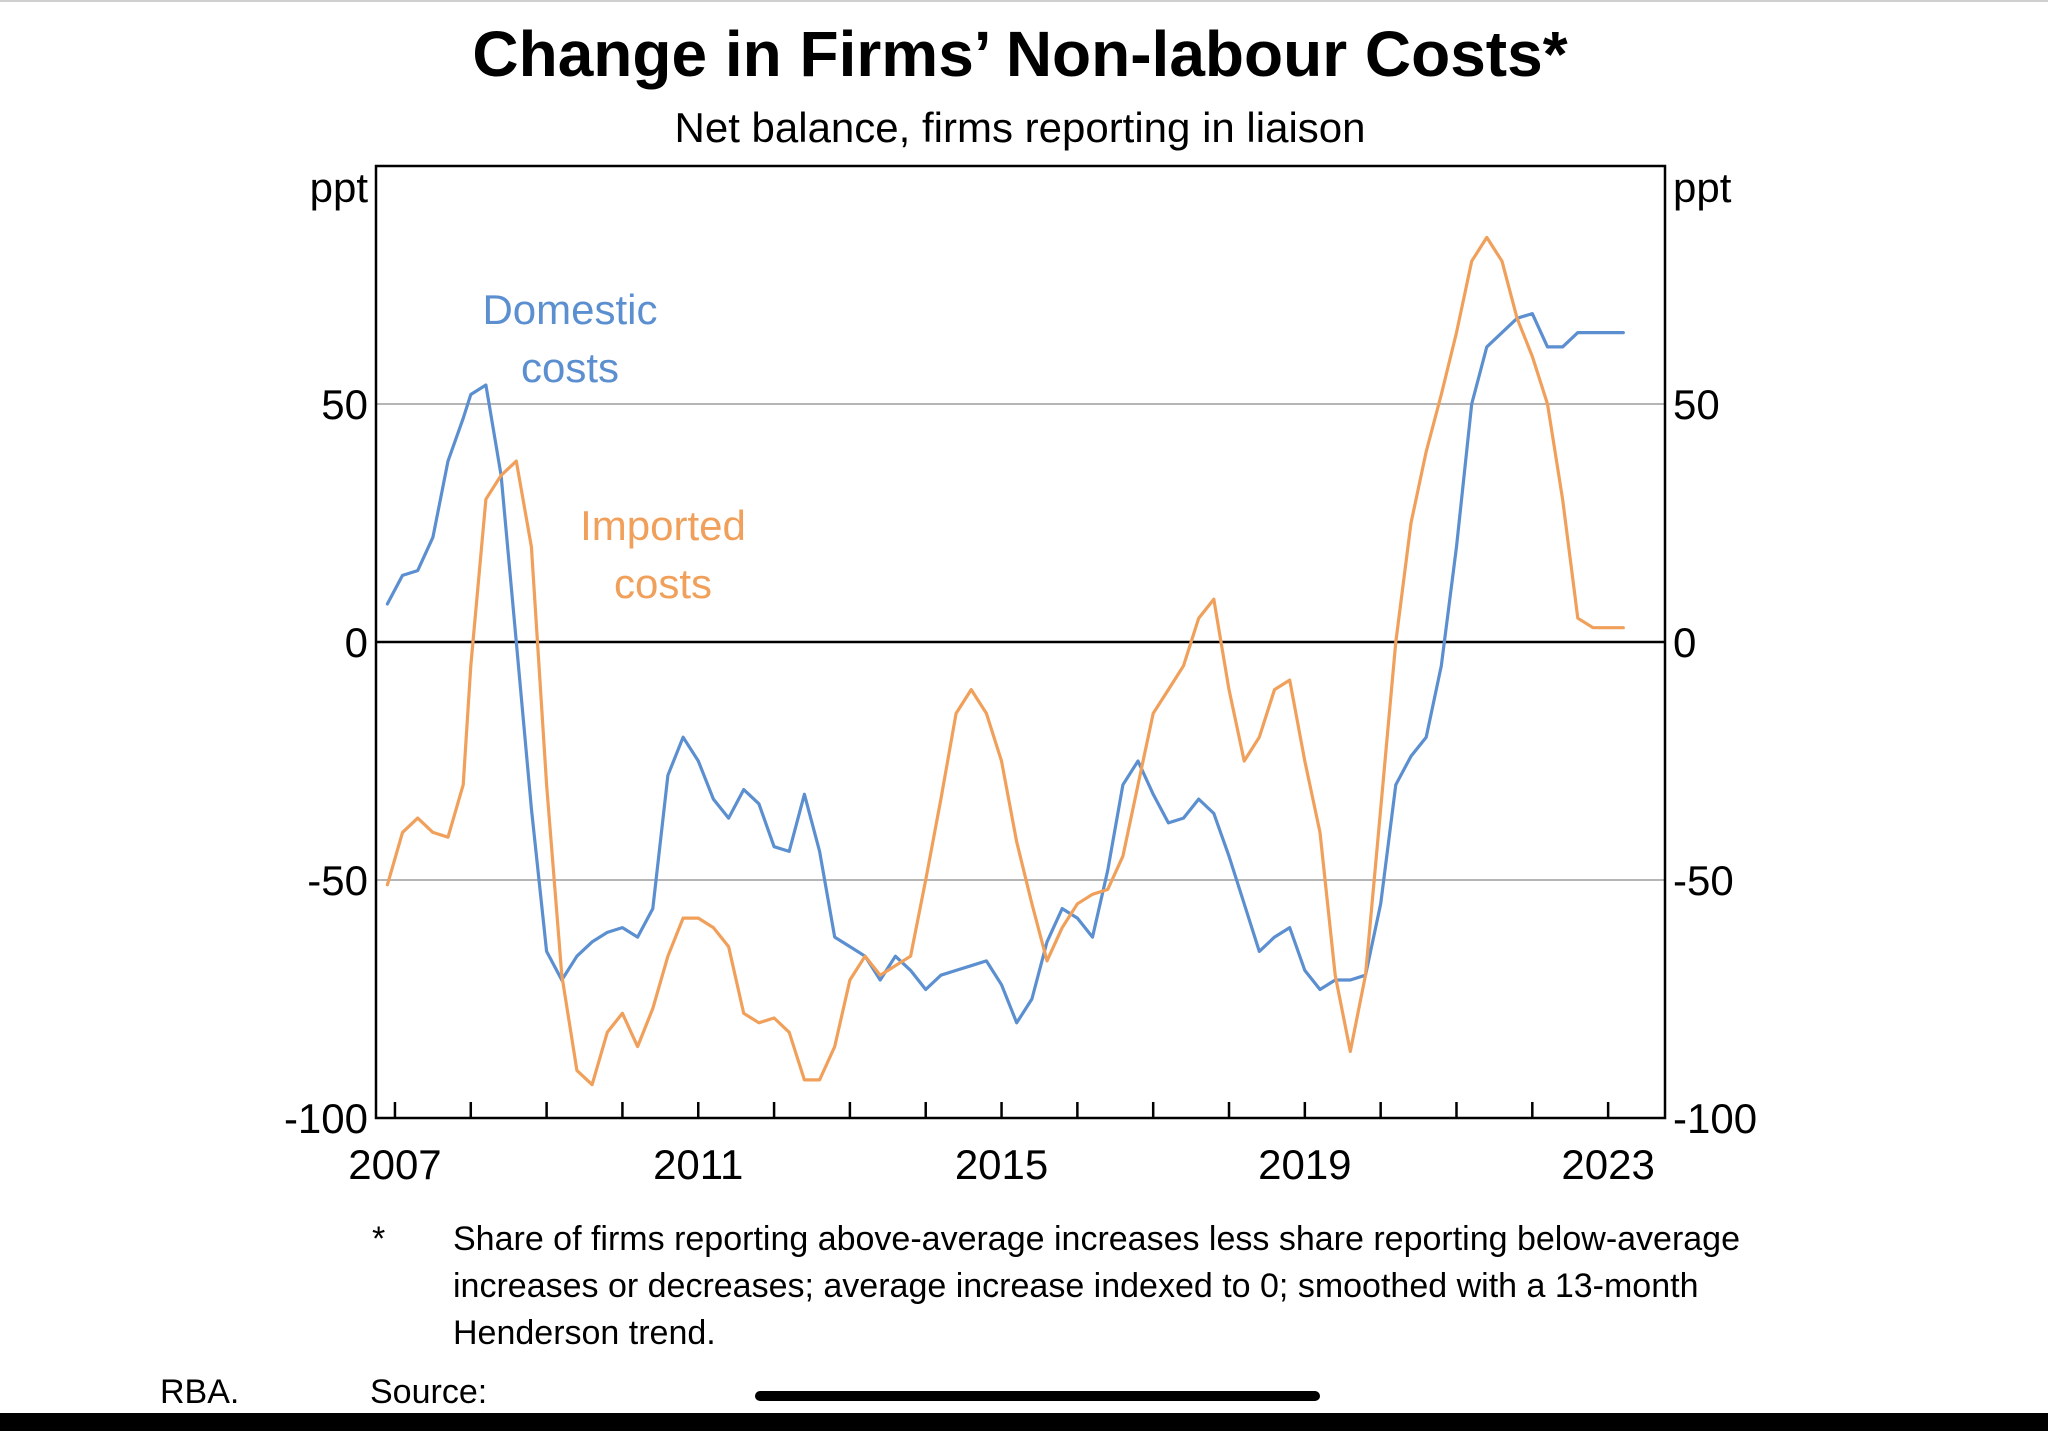 The image size is (2048, 1431). I want to click on y-tick-label-right: 50, so click(1696, 404).